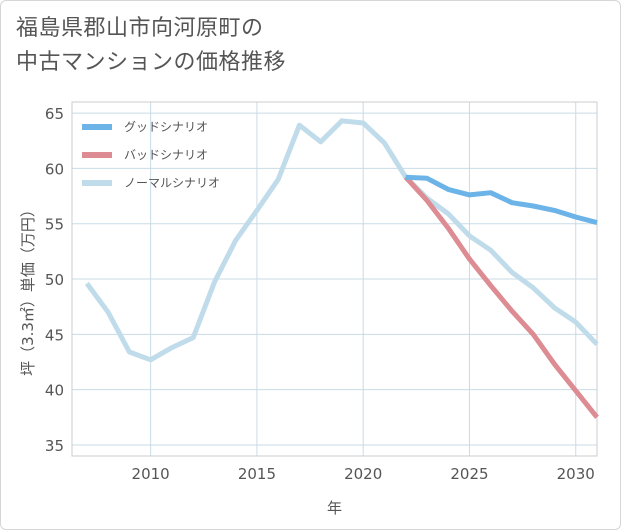 The width and height of the screenshot is (621, 530). Describe the element at coordinates (54, 225) in the screenshot. I see `y-tick-label: 55` at that location.